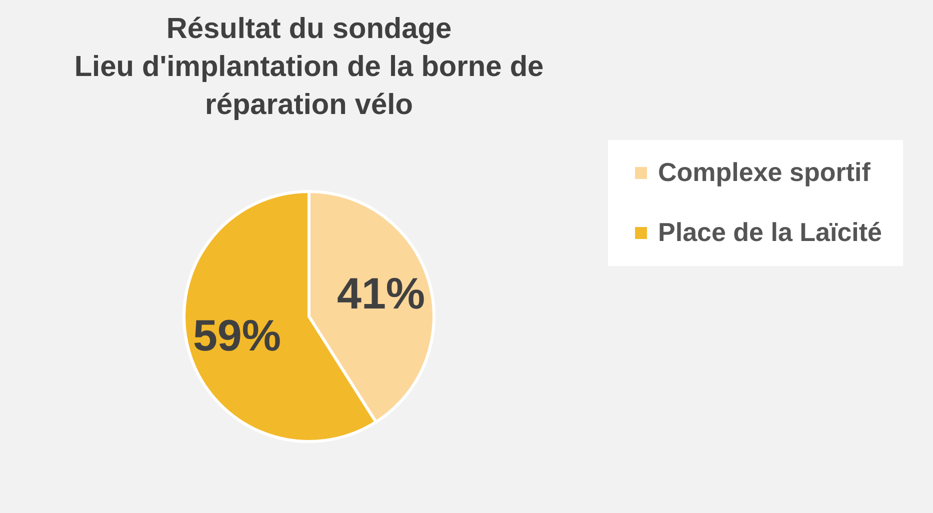 Image resolution: width=933 pixels, height=513 pixels. I want to click on chart-title: Résultat du sondage Lieu d'implantation de la borne de réparation vélo, so click(309, 67).